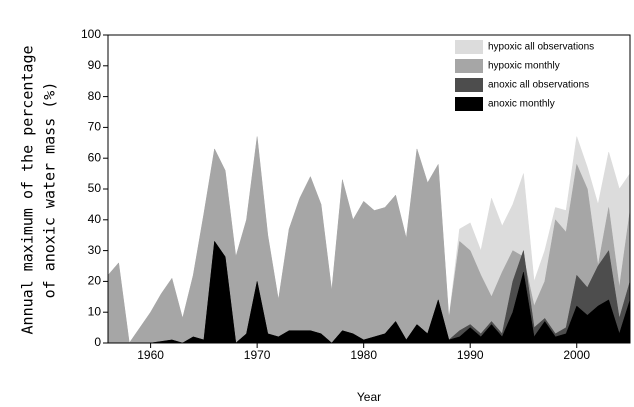 The image size is (634, 407). Describe the element at coordinates (95, 311) in the screenshot. I see `y-tick-label: 10` at that location.